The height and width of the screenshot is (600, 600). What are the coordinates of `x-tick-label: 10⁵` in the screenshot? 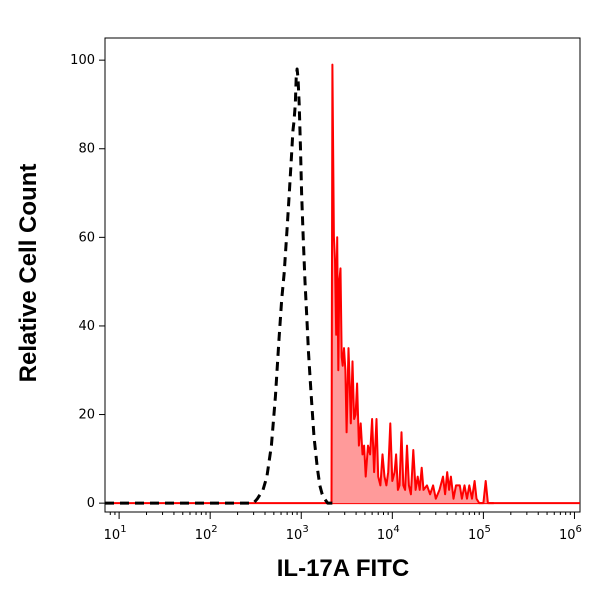 It's located at (479, 533).